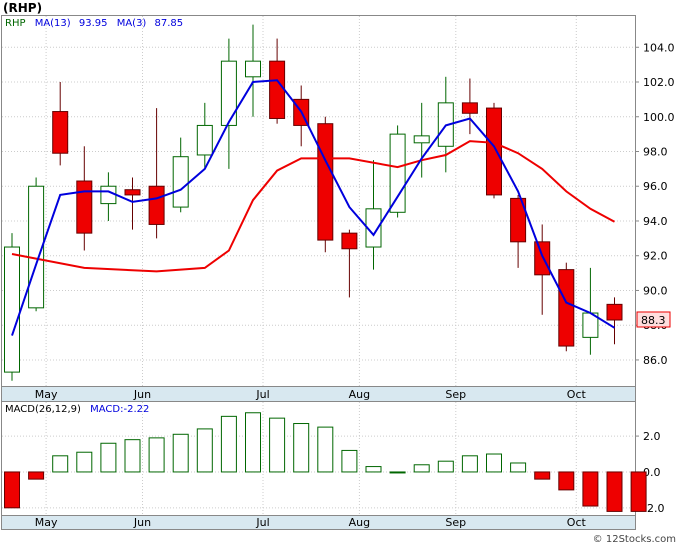 The width and height of the screenshot is (680, 550). I want to click on last-price-tag: 88.3, so click(653, 319).